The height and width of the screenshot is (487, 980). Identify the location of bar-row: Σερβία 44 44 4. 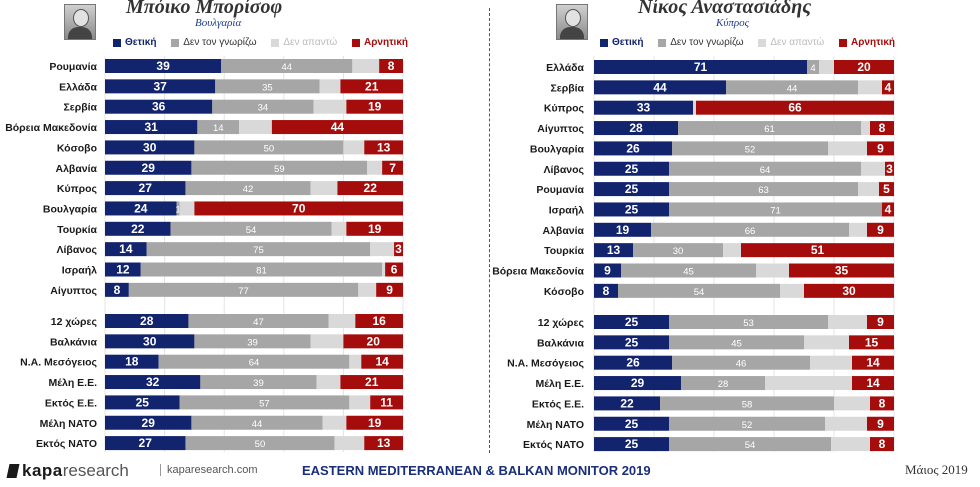
(722, 87).